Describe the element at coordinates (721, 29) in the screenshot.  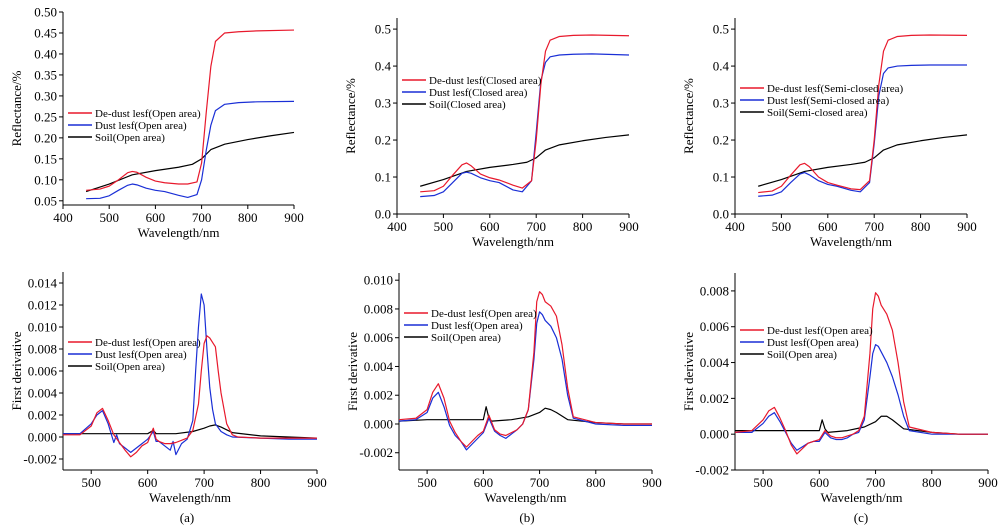
I see `y-tick-label: 0.5` at that location.